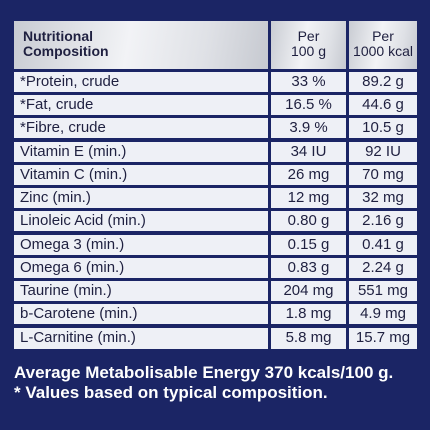 This screenshot has height=430, width=430. What do you see at coordinates (308, 268) in the screenshot?
I see `value-per100-omega-6: 0.83 g` at bounding box center [308, 268].